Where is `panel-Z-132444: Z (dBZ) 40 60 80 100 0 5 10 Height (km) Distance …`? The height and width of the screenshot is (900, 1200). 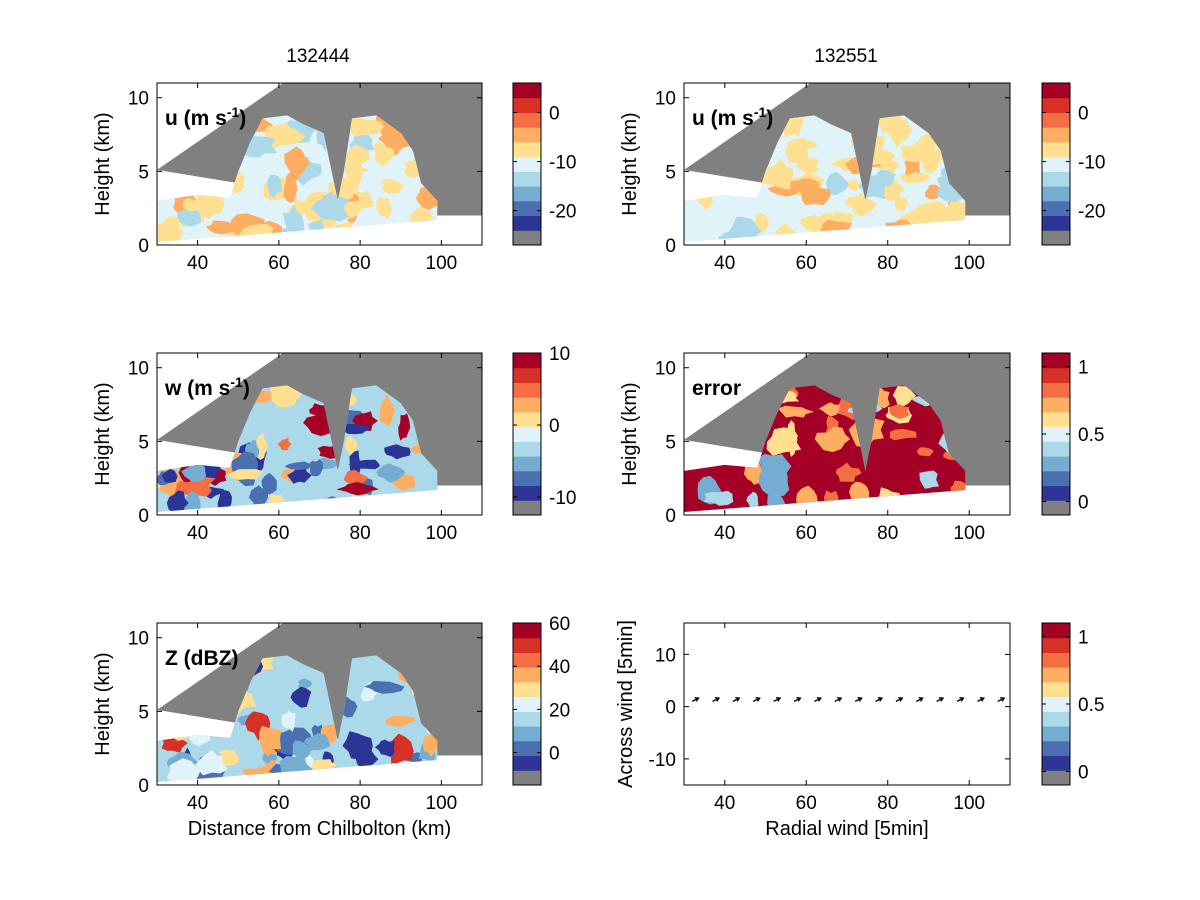 panel-Z-132444: Z (dBZ) 40 60 80 100 0 5 10 Height (km) Distance … is located at coordinates (331, 727).